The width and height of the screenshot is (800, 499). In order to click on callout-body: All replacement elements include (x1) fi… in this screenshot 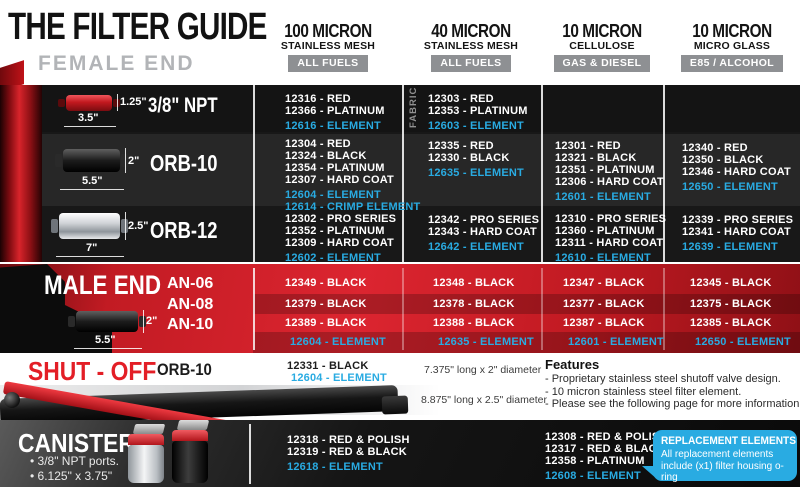, I will do `click(722, 466)`.